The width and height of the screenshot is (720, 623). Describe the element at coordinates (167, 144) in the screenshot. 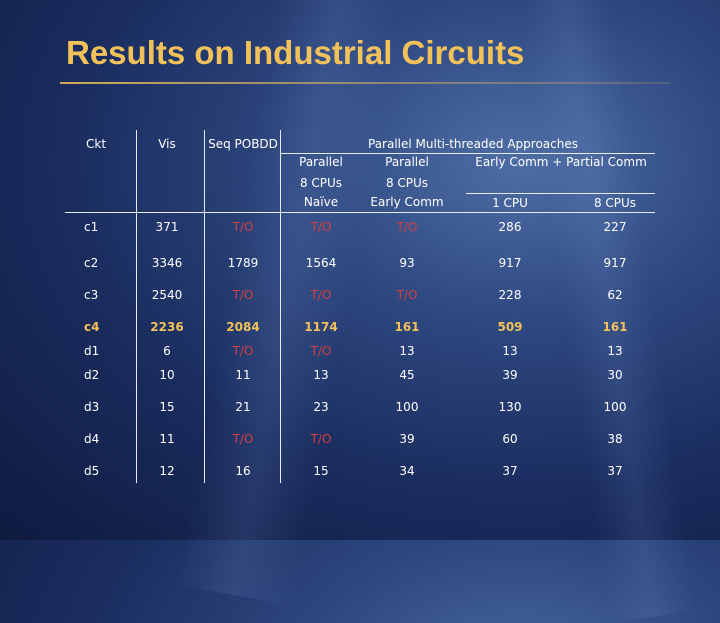

I see `header-vis: Vis` at that location.